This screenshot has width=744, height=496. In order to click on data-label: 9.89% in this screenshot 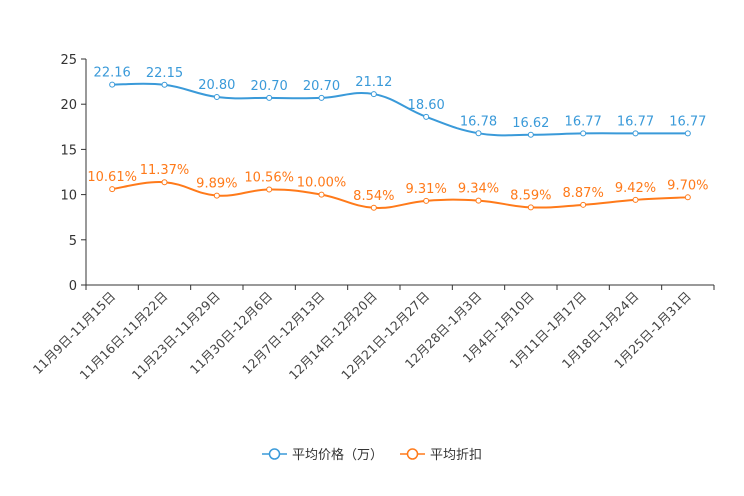, I will do `click(216, 184)`.